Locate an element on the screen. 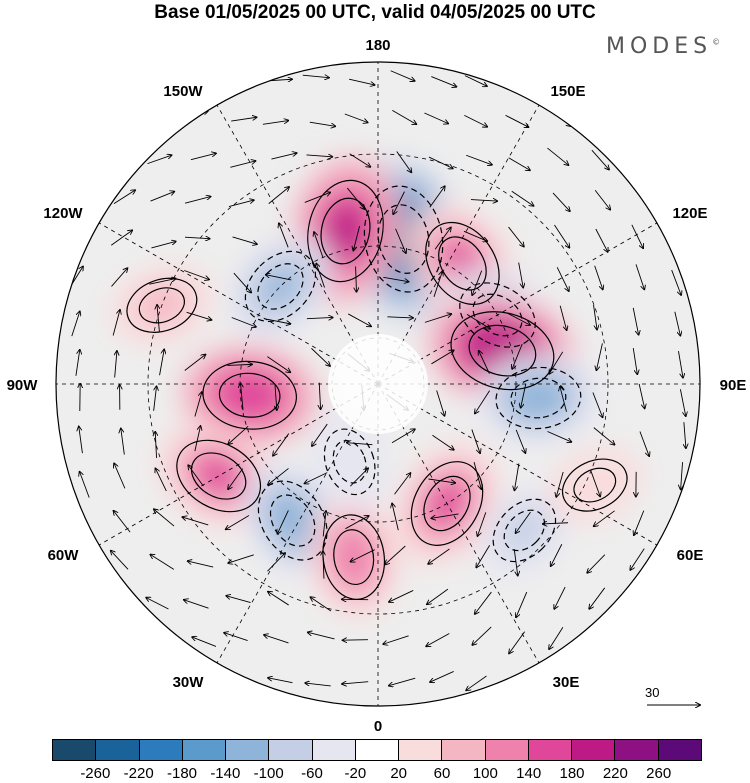 This screenshot has width=750, height=783. colorbar-tick-label: -260 is located at coordinates (95, 773).